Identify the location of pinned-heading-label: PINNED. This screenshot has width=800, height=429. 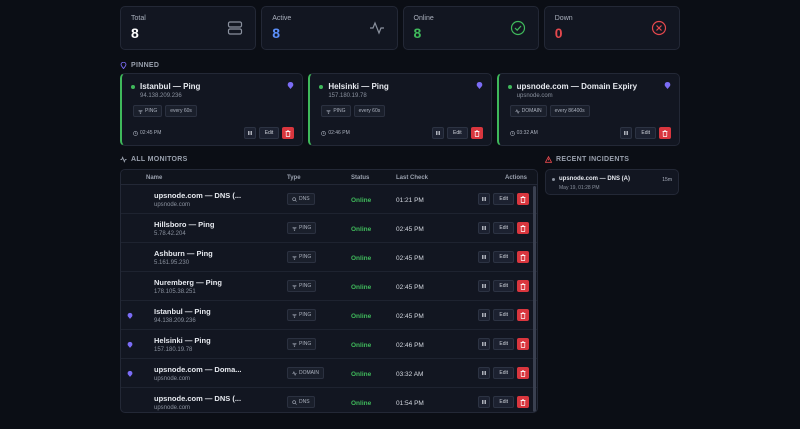
(145, 65).